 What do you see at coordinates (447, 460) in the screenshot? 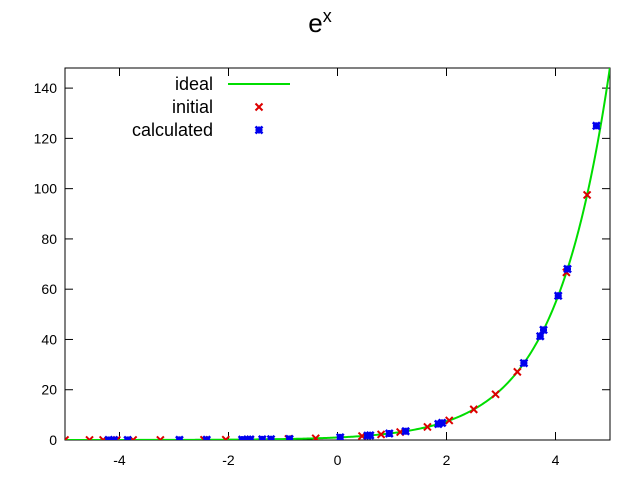
I see `x-tick-label: 2` at bounding box center [447, 460].